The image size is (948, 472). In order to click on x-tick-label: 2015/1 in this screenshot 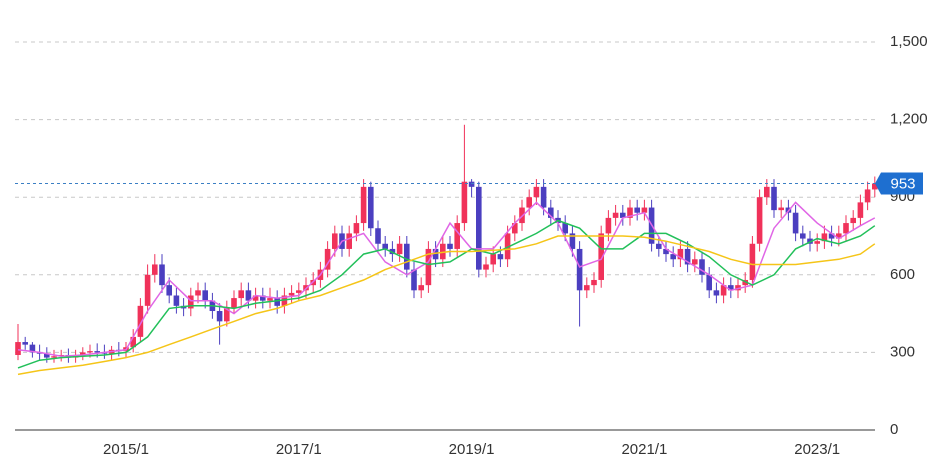, I will do `click(126, 449)`.